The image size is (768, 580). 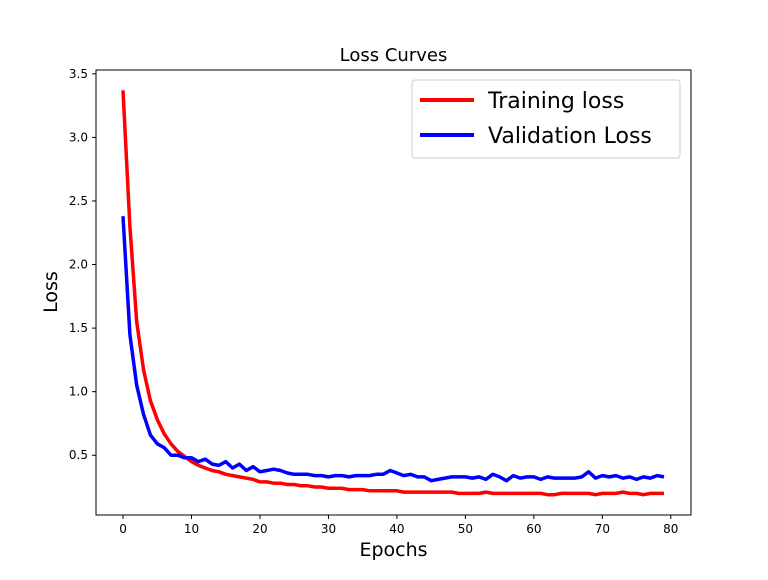 I want to click on y-tick-label: 1.5, so click(x=78, y=328).